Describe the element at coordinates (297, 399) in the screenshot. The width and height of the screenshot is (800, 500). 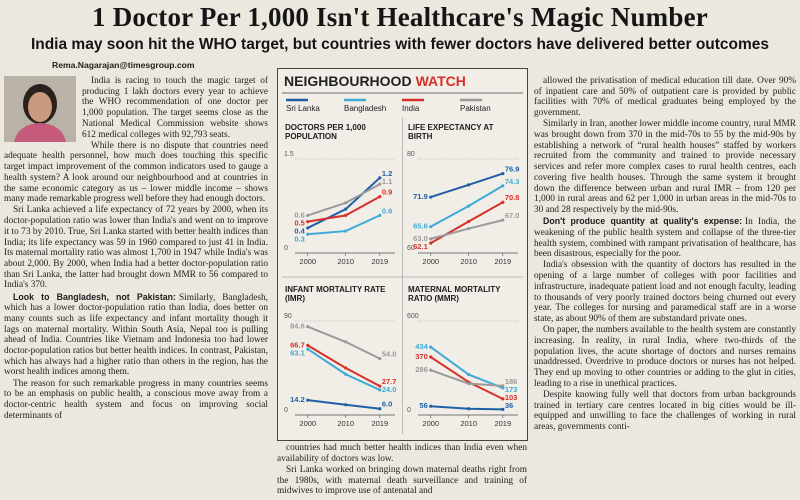
I see `data-label: 14.2` at that location.